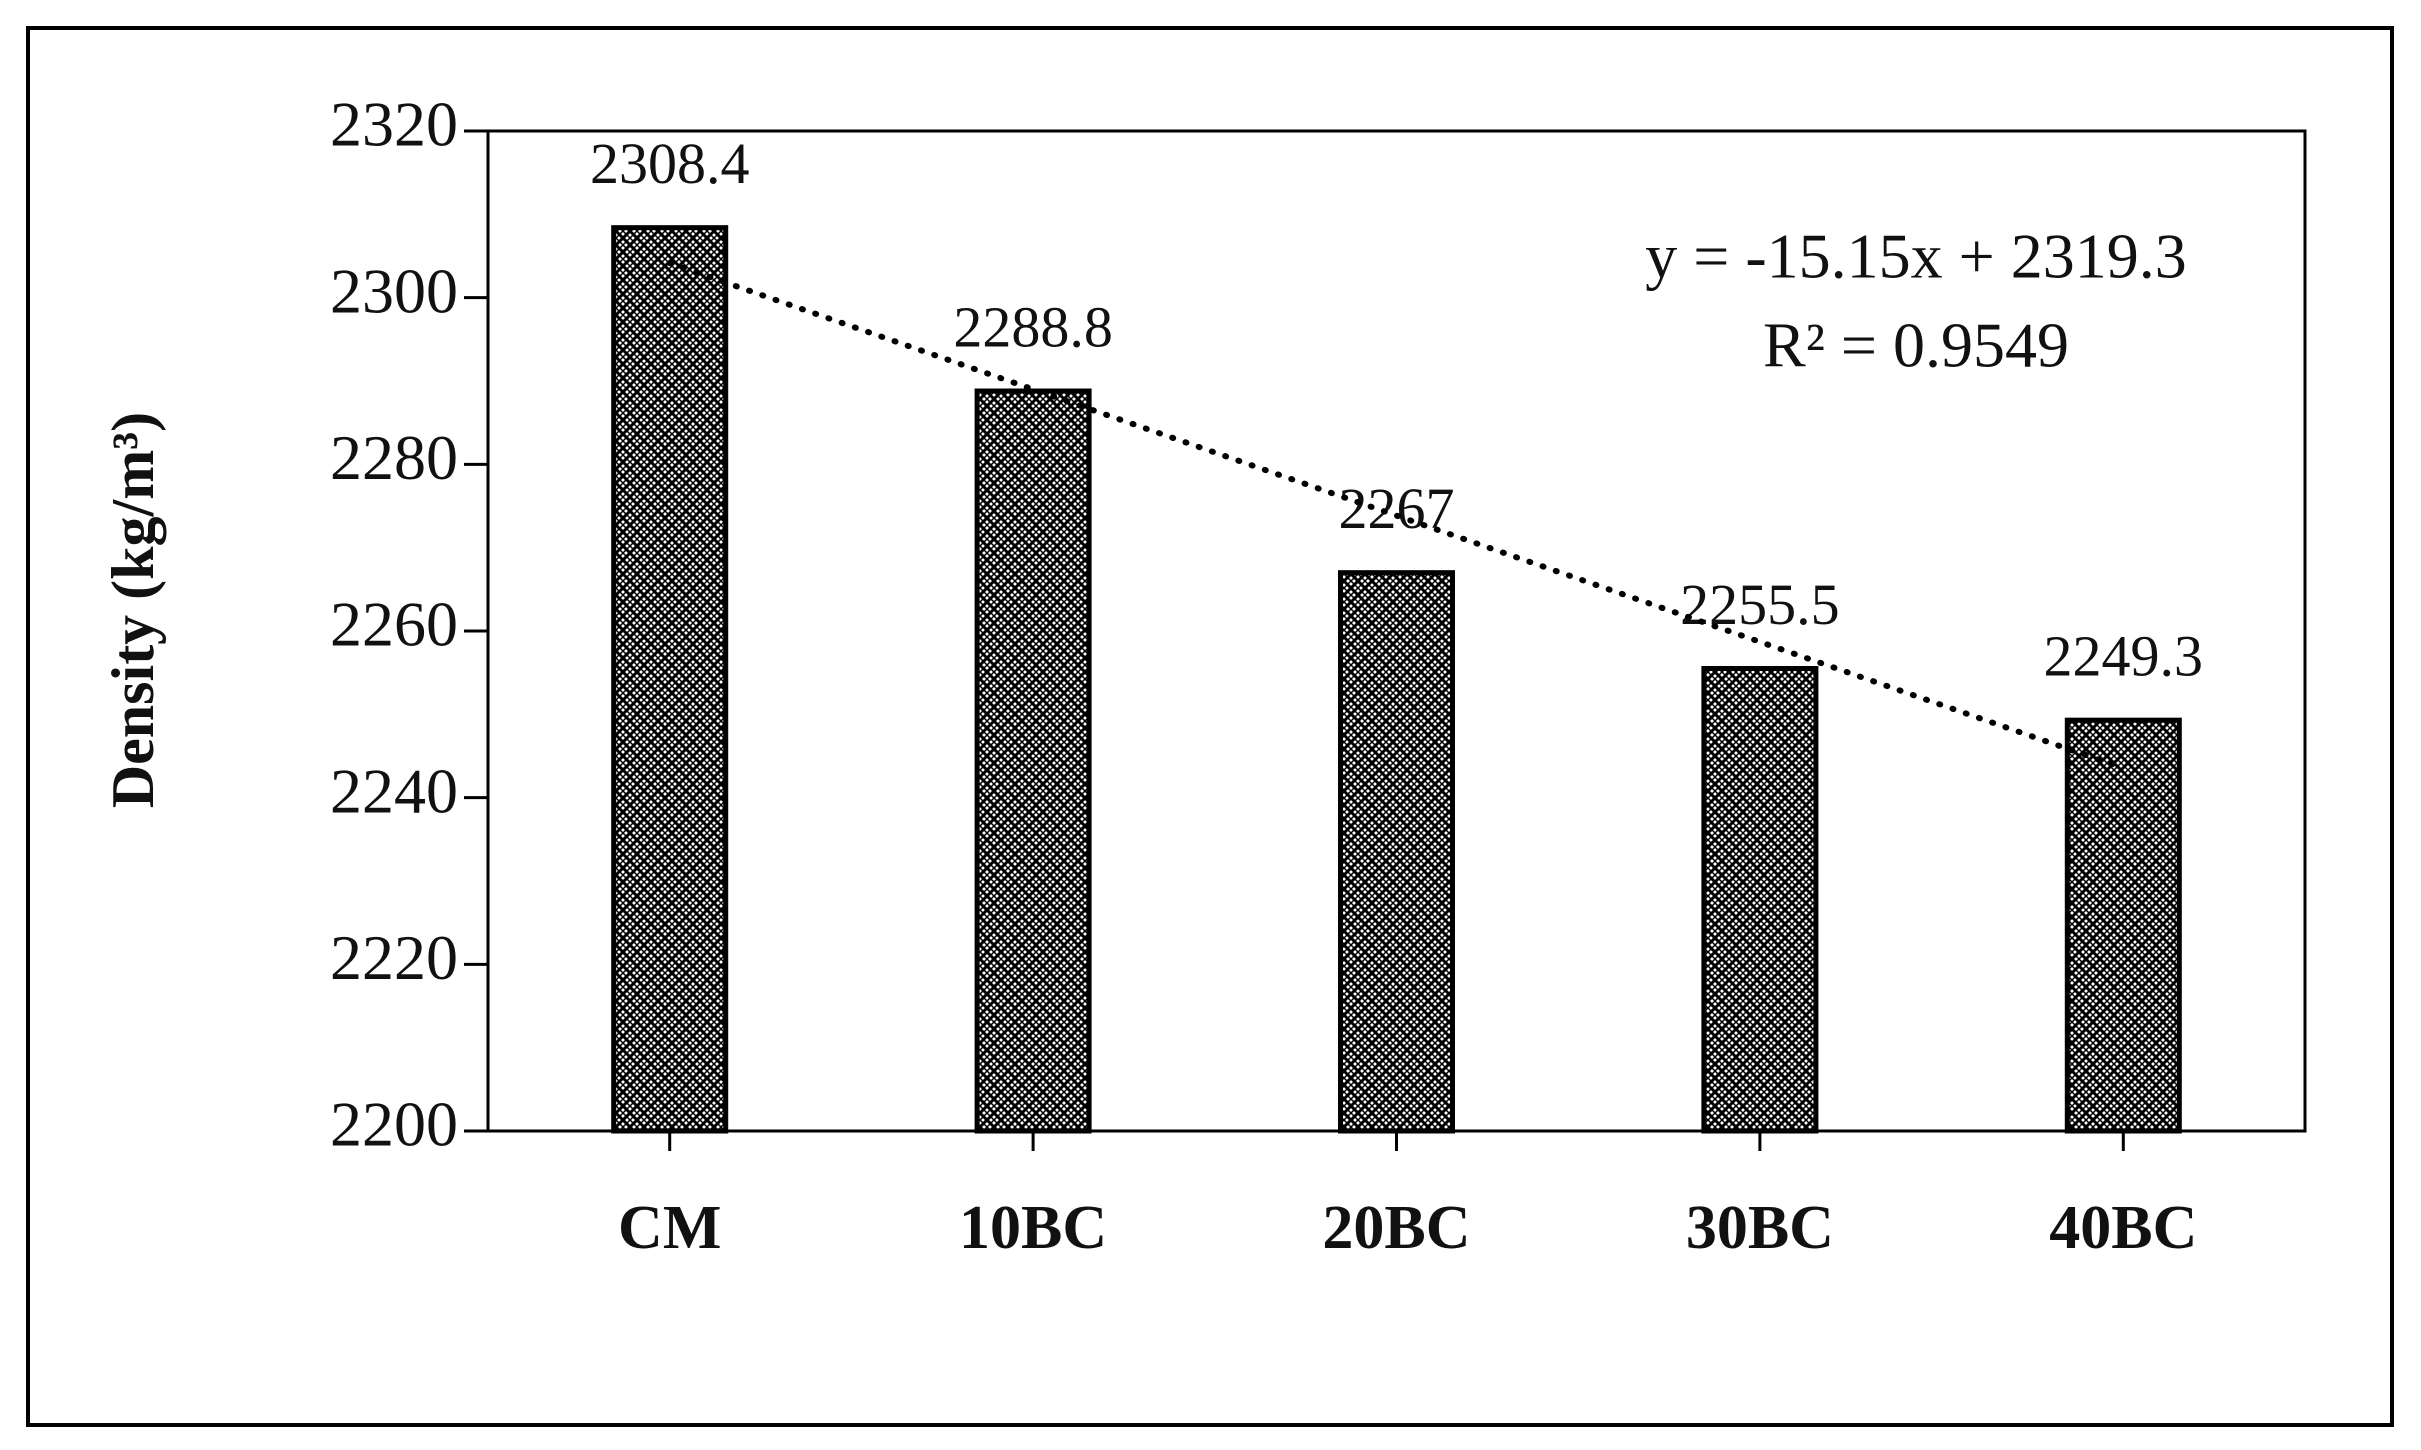 This screenshot has height=1450, width=2421. I want to click on data-label: 2255.5, so click(1760, 604).